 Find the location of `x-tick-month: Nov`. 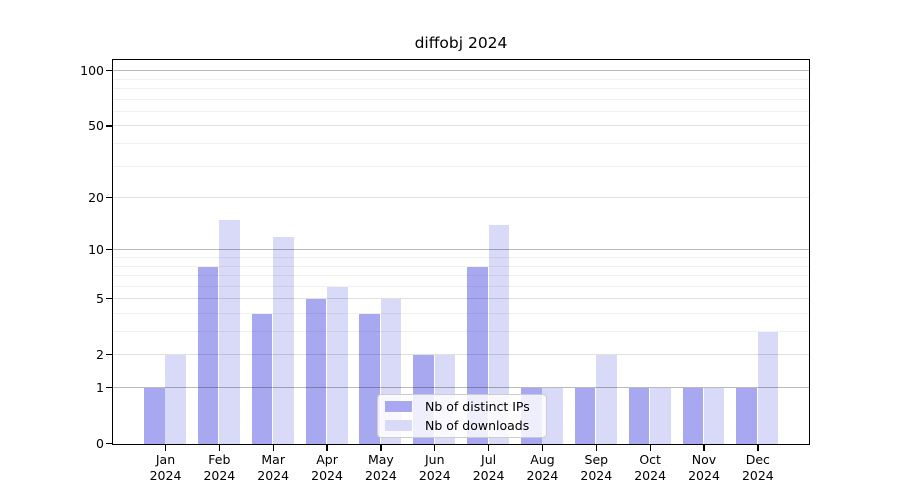

x-tick-month: Nov is located at coordinates (704, 459).